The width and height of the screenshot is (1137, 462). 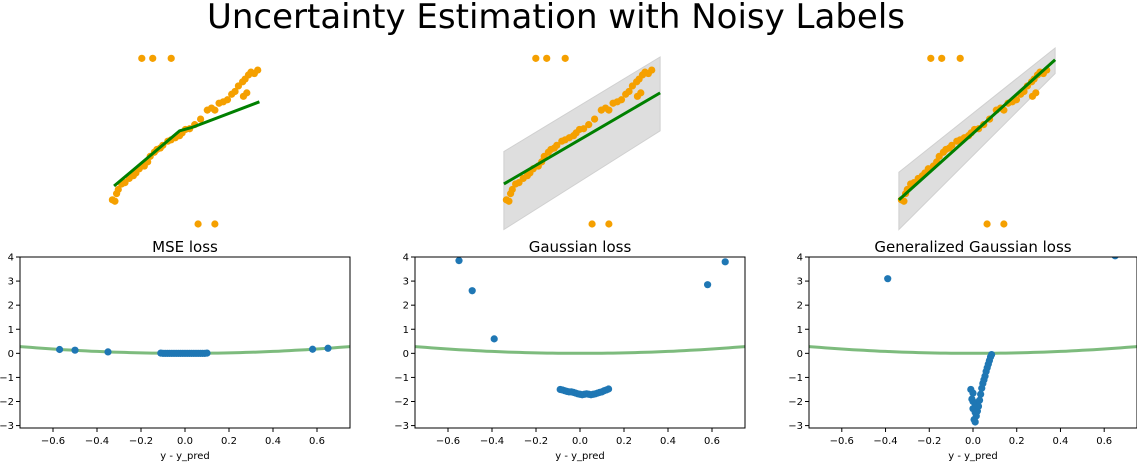 What do you see at coordinates (406, 330) in the screenshot?
I see `y-tick-label: 1` at bounding box center [406, 330].